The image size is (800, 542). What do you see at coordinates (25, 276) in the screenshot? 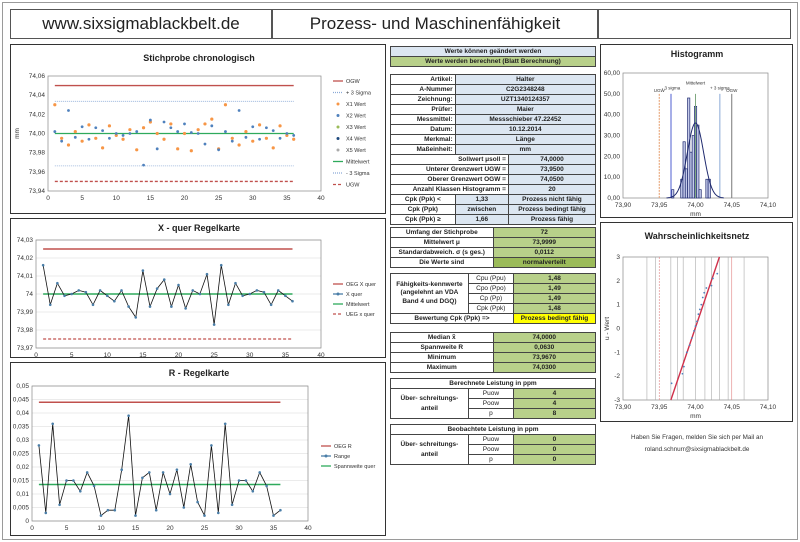
I see `y-tick-label: 74,01` at bounding box center [25, 276].